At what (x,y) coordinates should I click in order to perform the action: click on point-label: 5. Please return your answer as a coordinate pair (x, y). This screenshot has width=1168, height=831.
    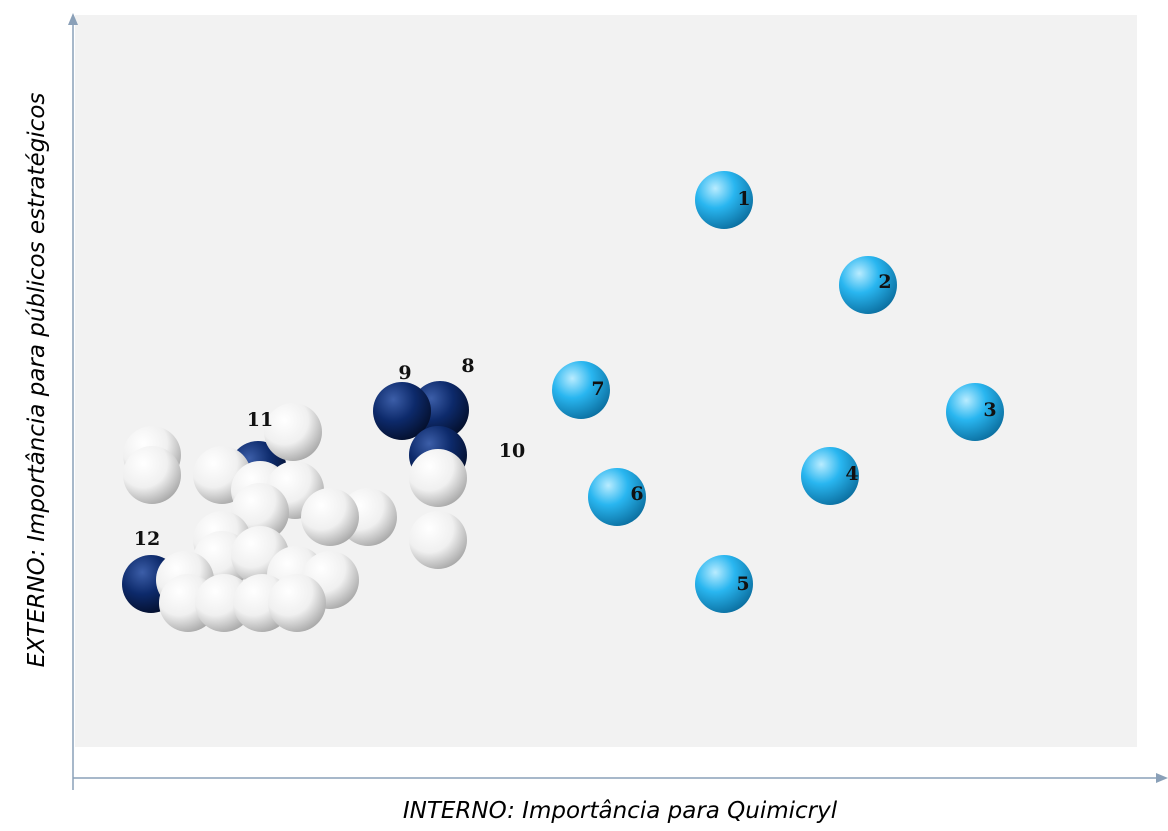
    Looking at the image, I should click on (742, 584).